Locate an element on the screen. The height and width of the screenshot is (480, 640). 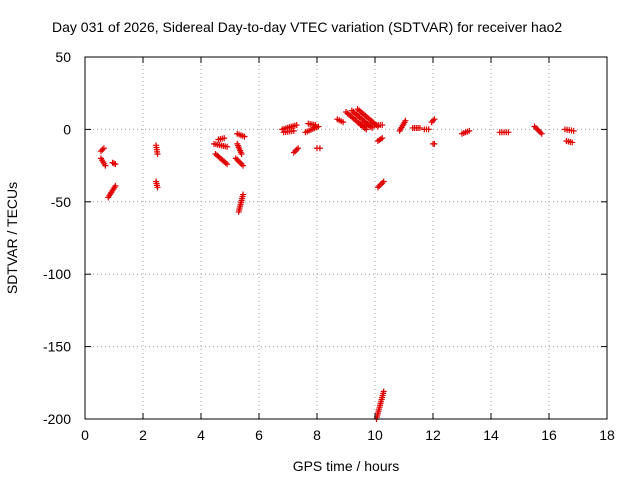
x-tick-label: 16 is located at coordinates (549, 435).